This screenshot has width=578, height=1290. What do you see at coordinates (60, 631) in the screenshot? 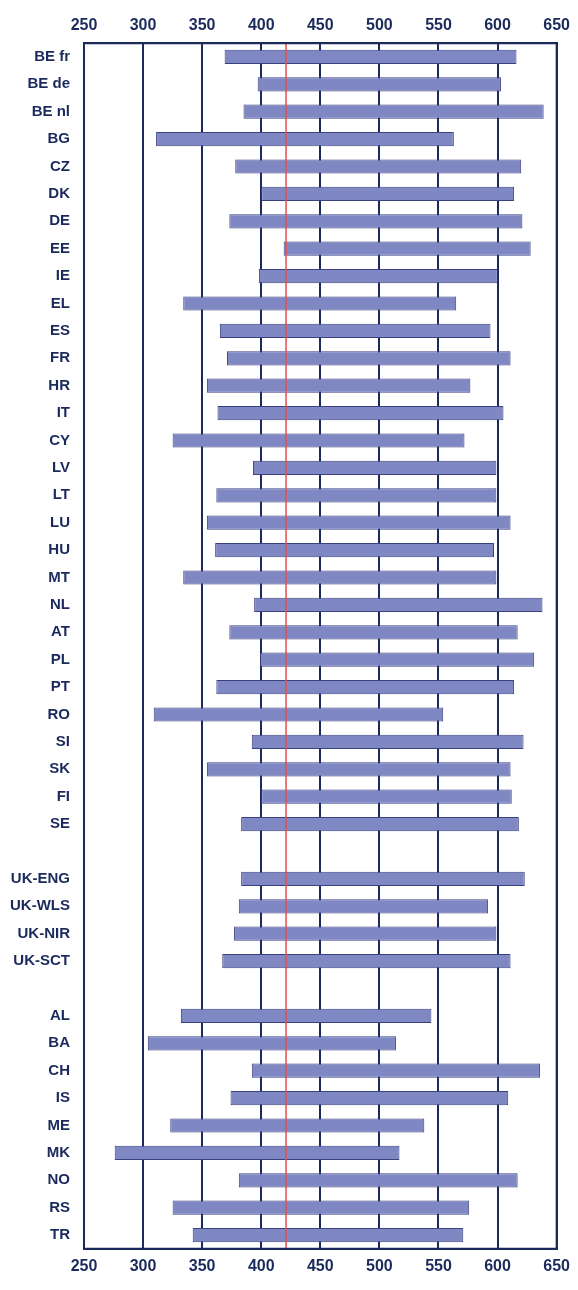
I see `y-tick-label: AT` at bounding box center [60, 631].